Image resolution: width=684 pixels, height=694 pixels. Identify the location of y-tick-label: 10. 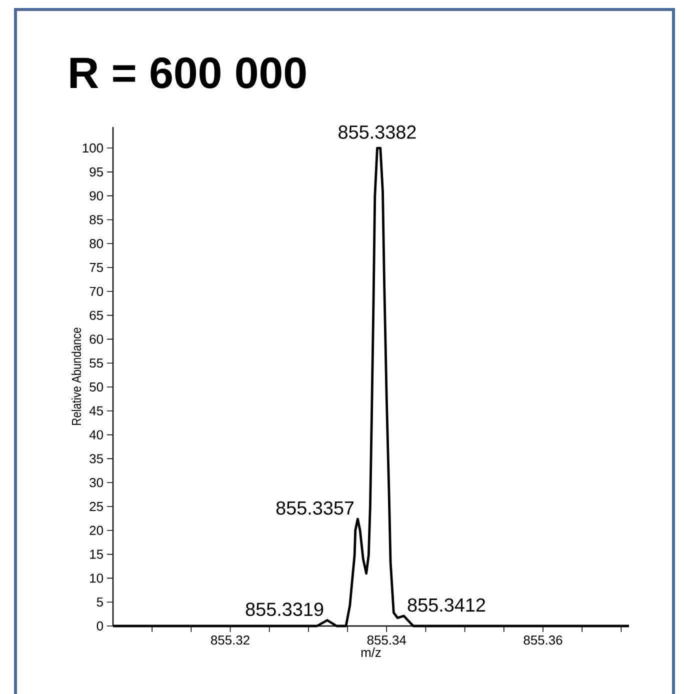
(97, 578).